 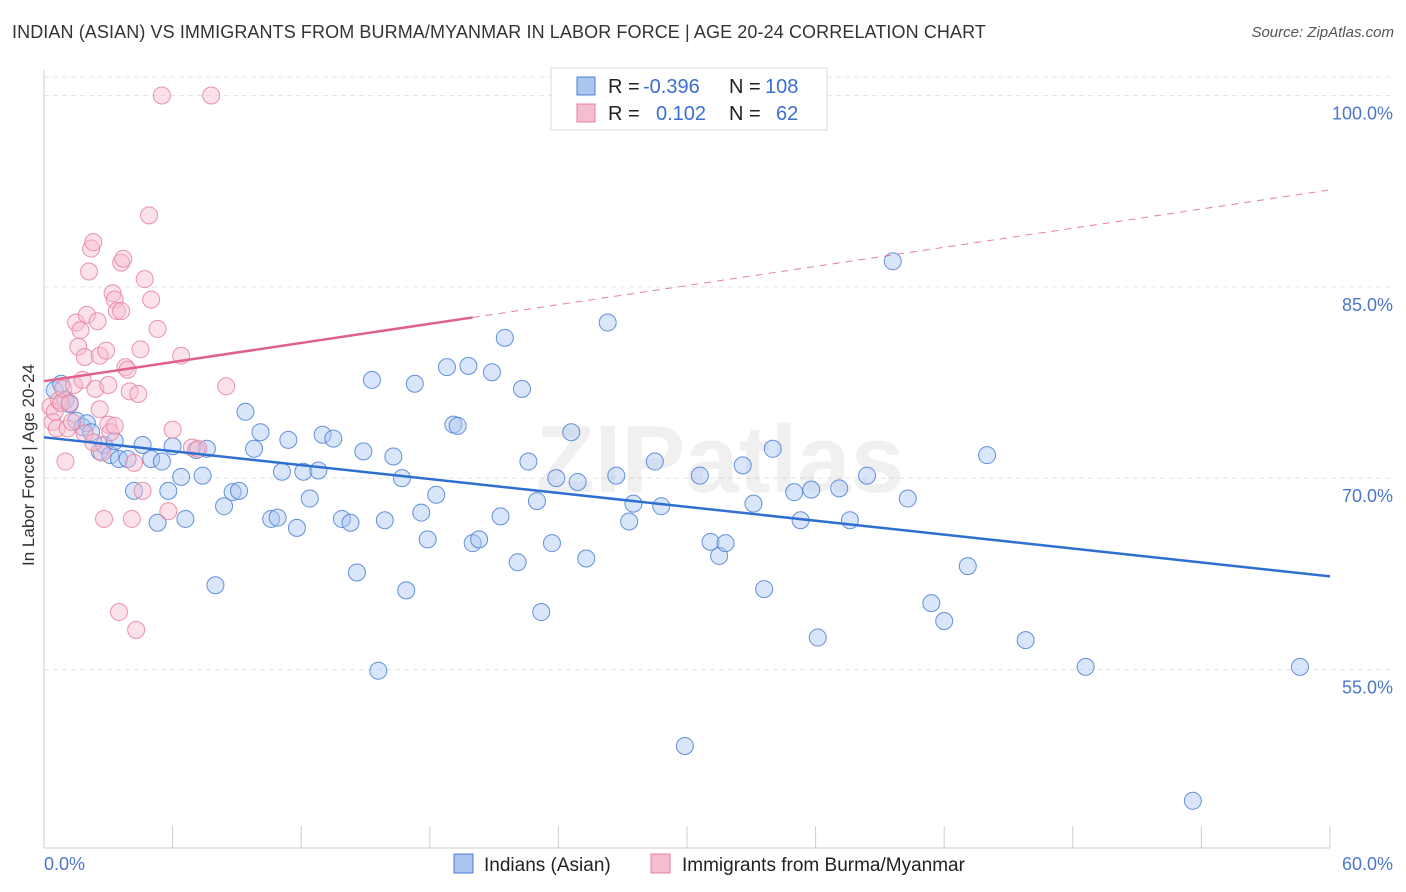 What do you see at coordinates (787, 114) in the screenshot?
I see `legend-n-value-2: 62` at bounding box center [787, 114].